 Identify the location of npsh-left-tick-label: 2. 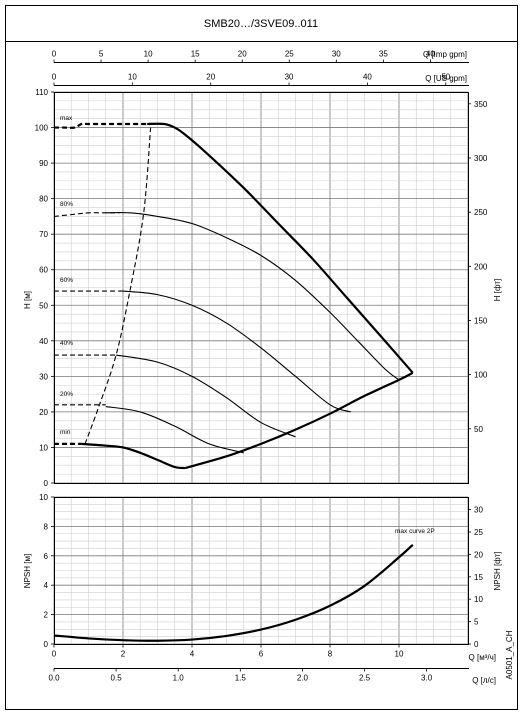
(46, 615).